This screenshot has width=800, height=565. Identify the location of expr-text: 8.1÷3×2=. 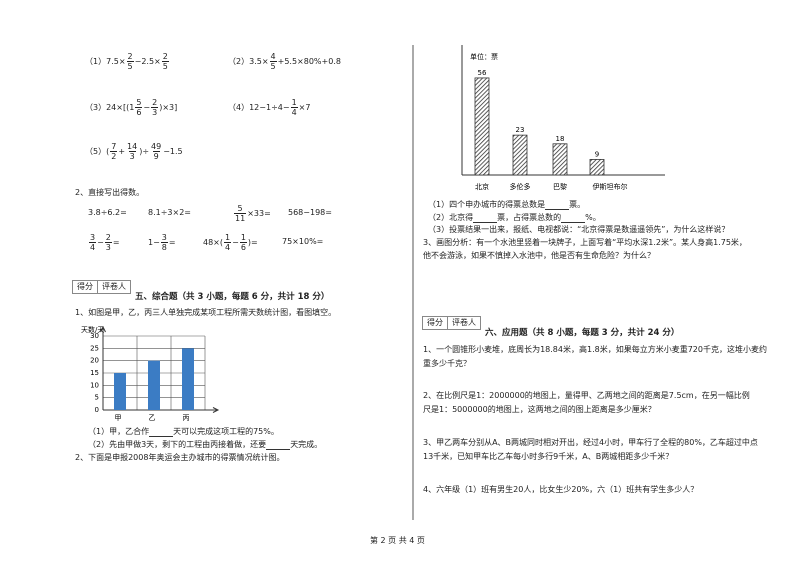
(170, 212).